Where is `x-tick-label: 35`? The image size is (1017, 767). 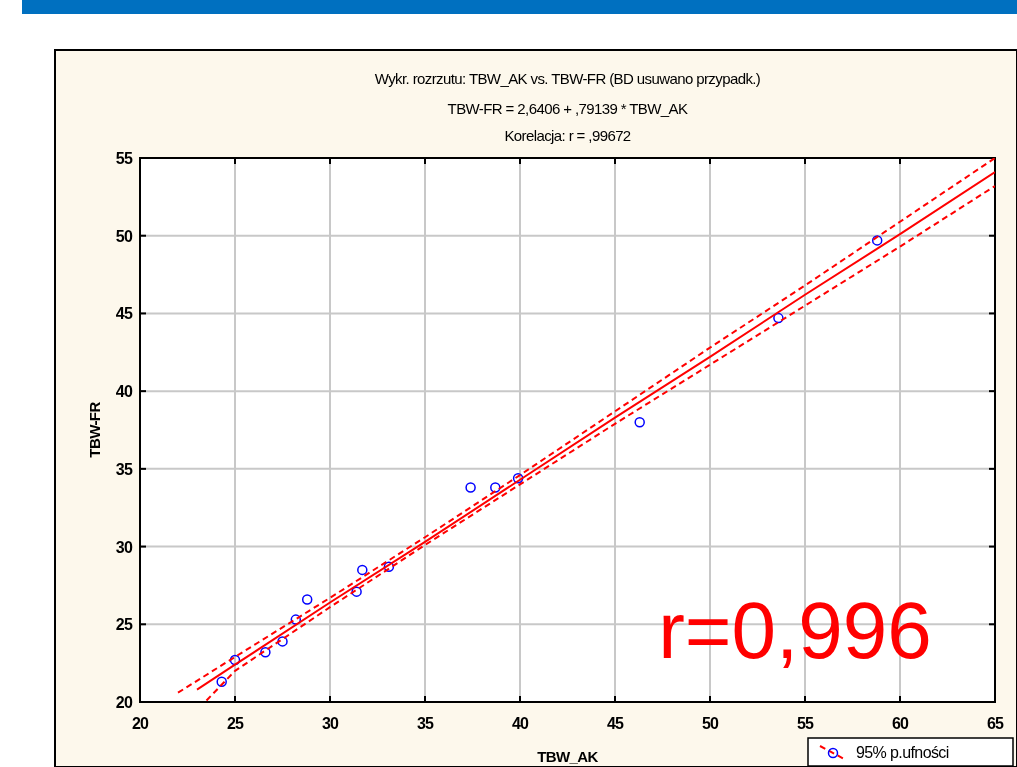
x-tick-label: 35 is located at coordinates (425, 723).